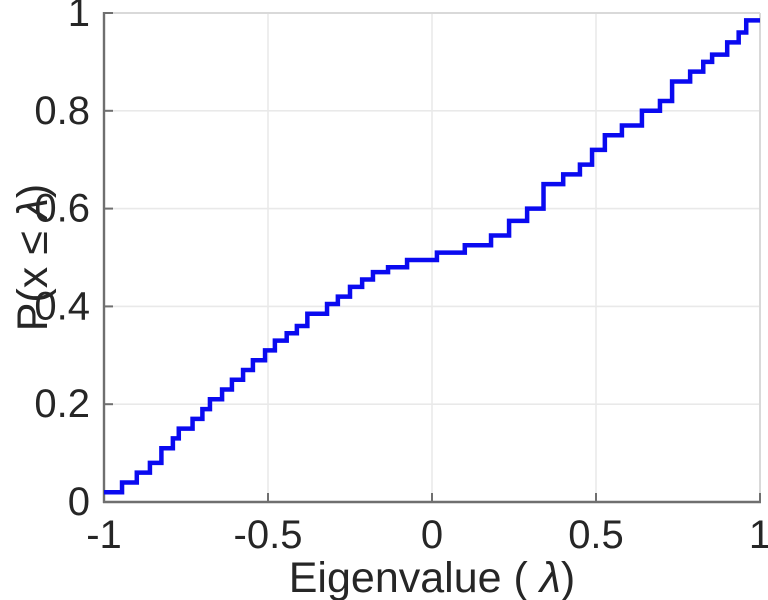 The height and width of the screenshot is (600, 768). What do you see at coordinates (33, 258) in the screenshot?
I see `y-axis-label: P(x ≤ λ)` at bounding box center [33, 258].